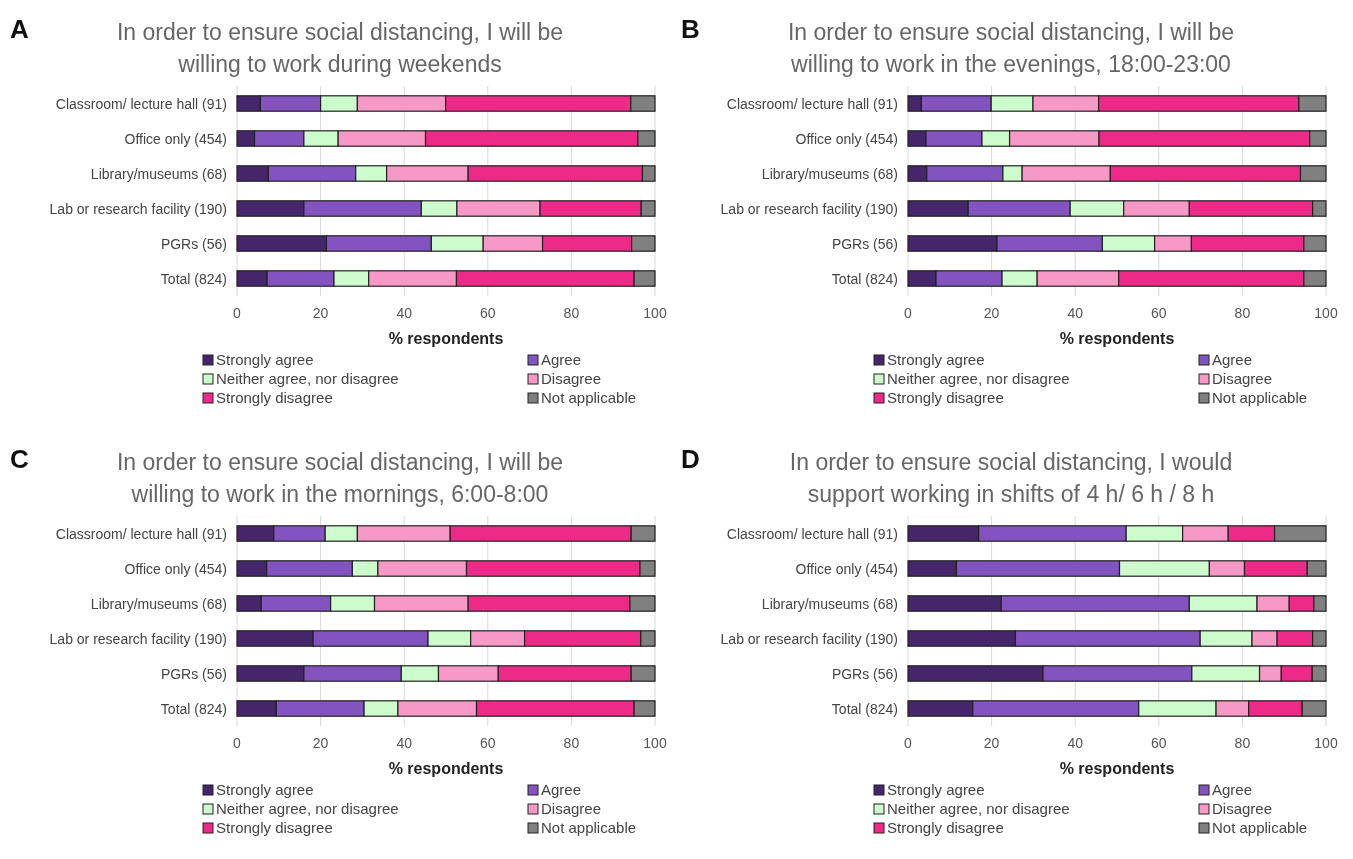 The width and height of the screenshot is (1353, 859). I want to click on text: C, so click(19, 459).